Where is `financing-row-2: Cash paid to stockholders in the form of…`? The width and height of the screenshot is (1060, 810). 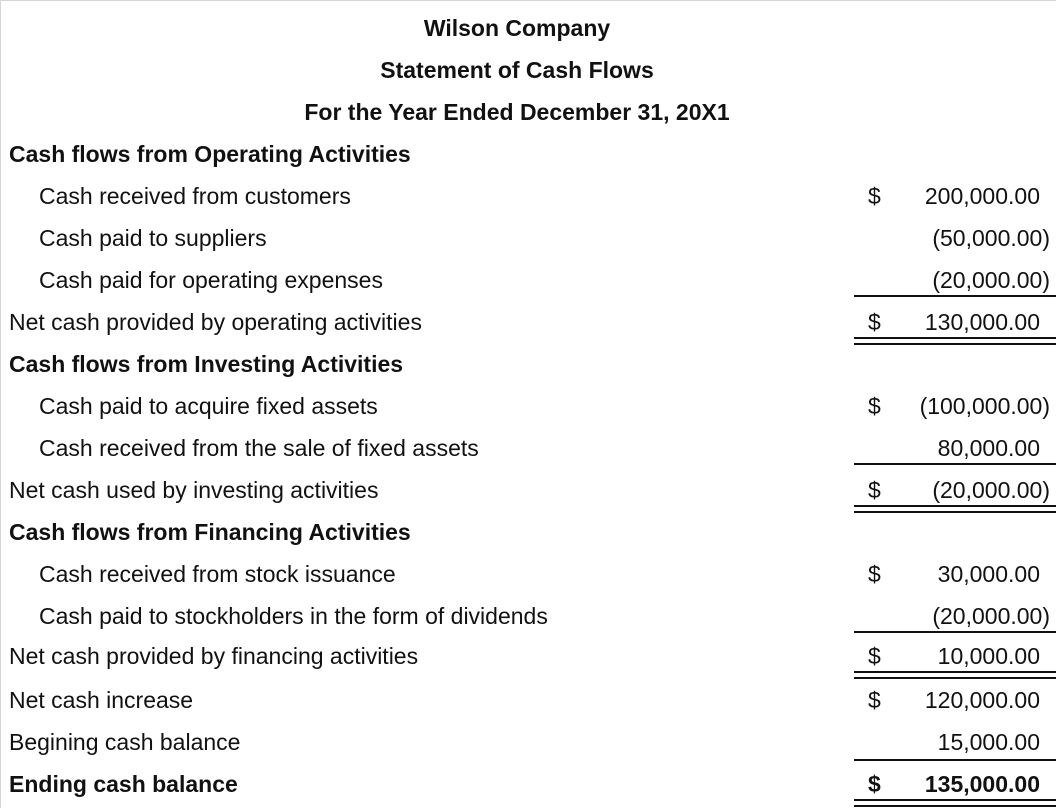
financing-row-2: Cash paid to stockholders in the form of… is located at coordinates (529, 616).